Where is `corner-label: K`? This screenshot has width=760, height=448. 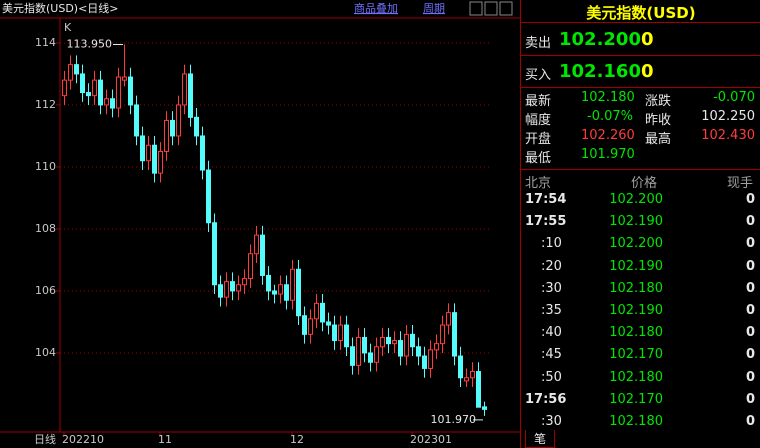 corner-label: K is located at coordinates (68, 27).